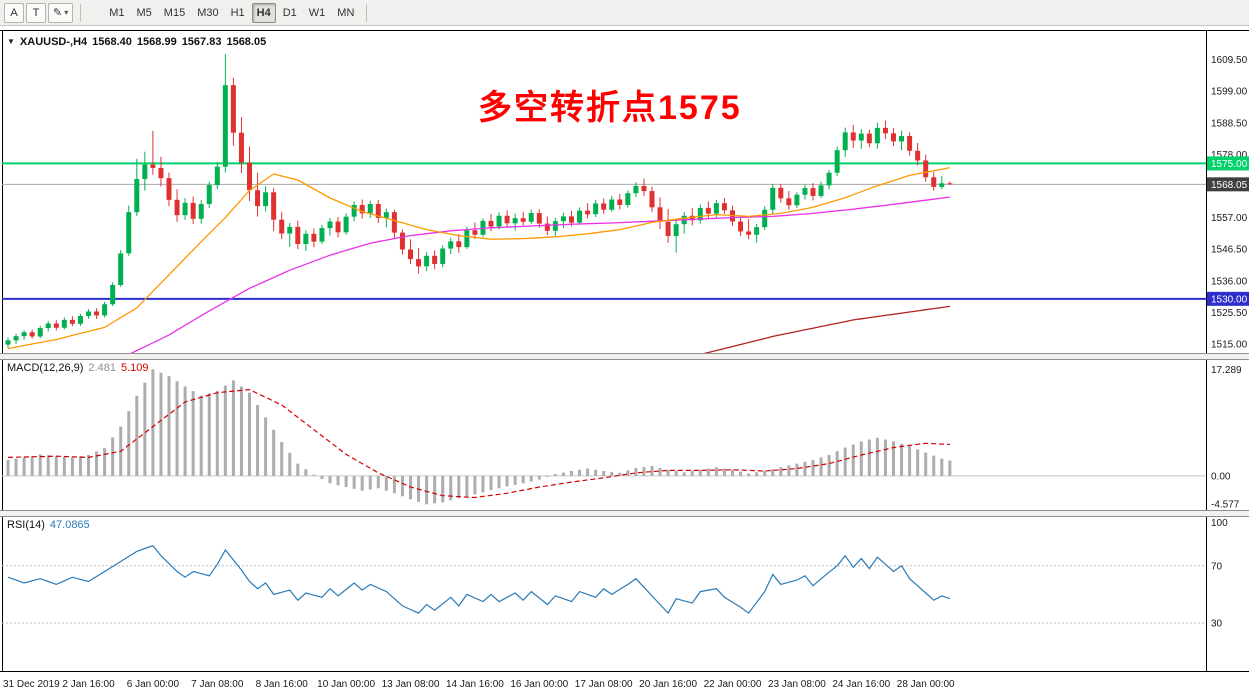 Image resolution: width=1249 pixels, height=695 pixels. I want to click on timeframe-h1-button: H1, so click(238, 13).